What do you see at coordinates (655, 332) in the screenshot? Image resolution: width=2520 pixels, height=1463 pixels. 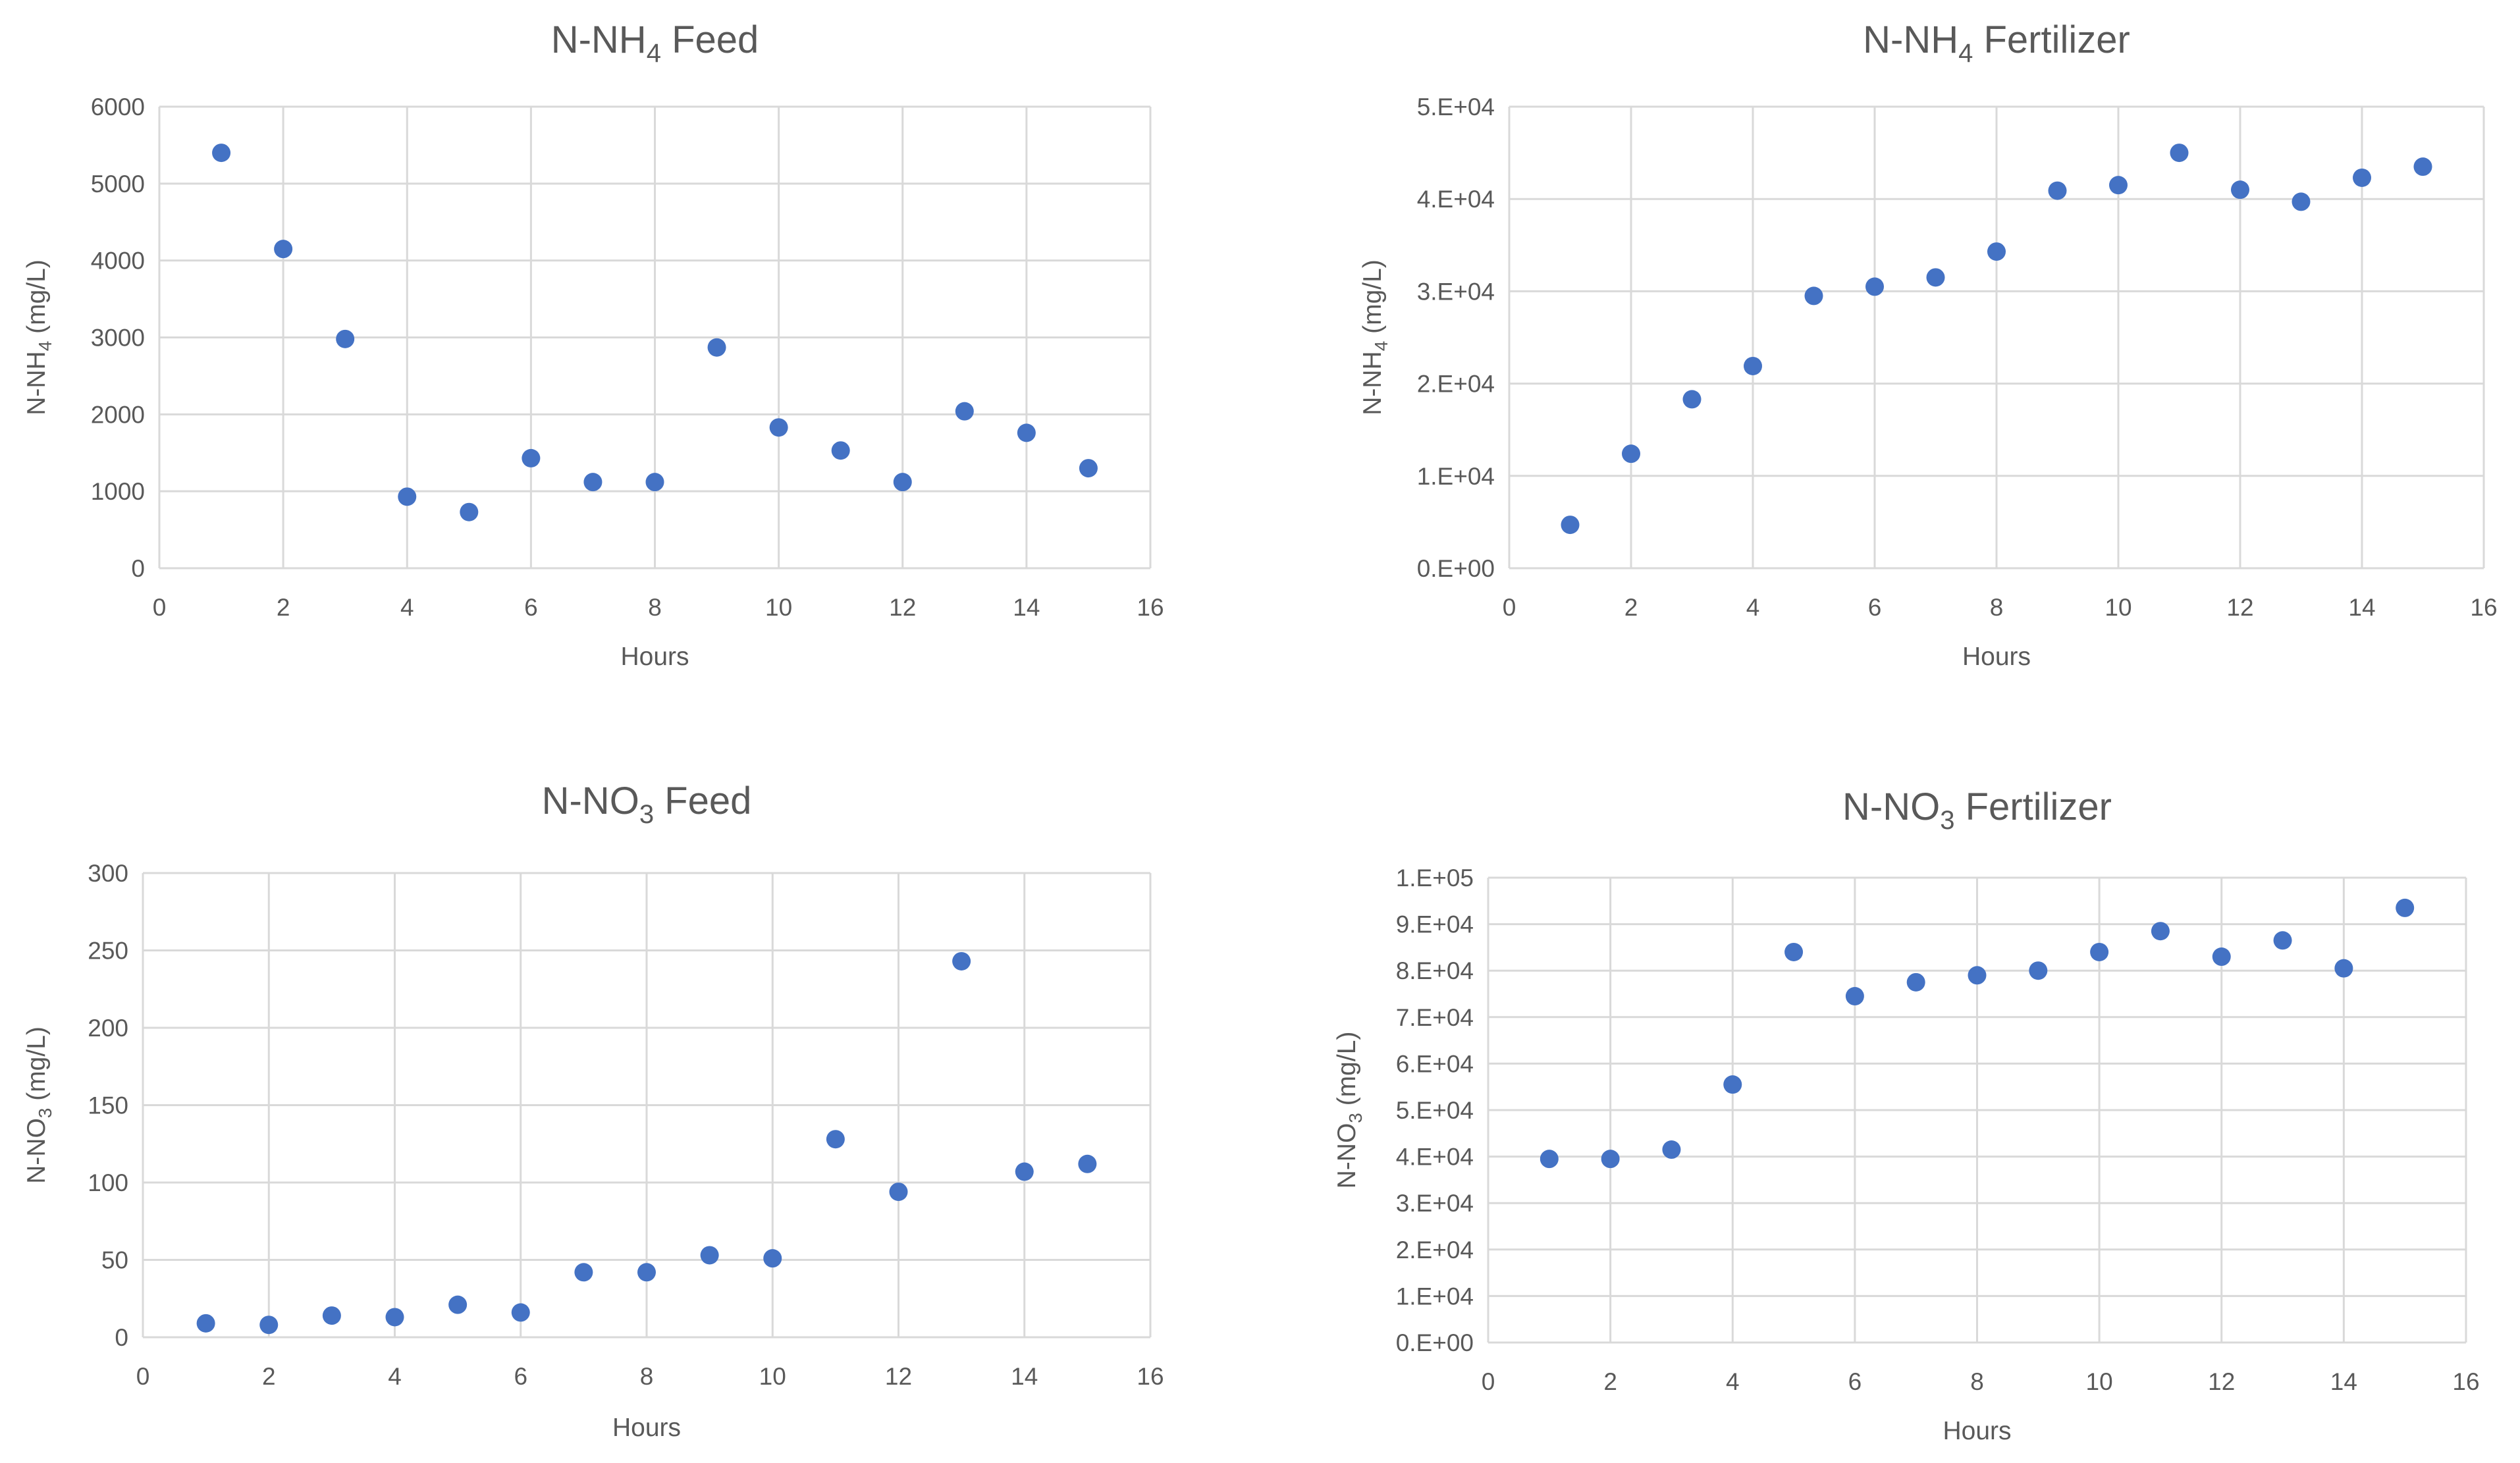 I see `nh4-feed-series` at bounding box center [655, 332].